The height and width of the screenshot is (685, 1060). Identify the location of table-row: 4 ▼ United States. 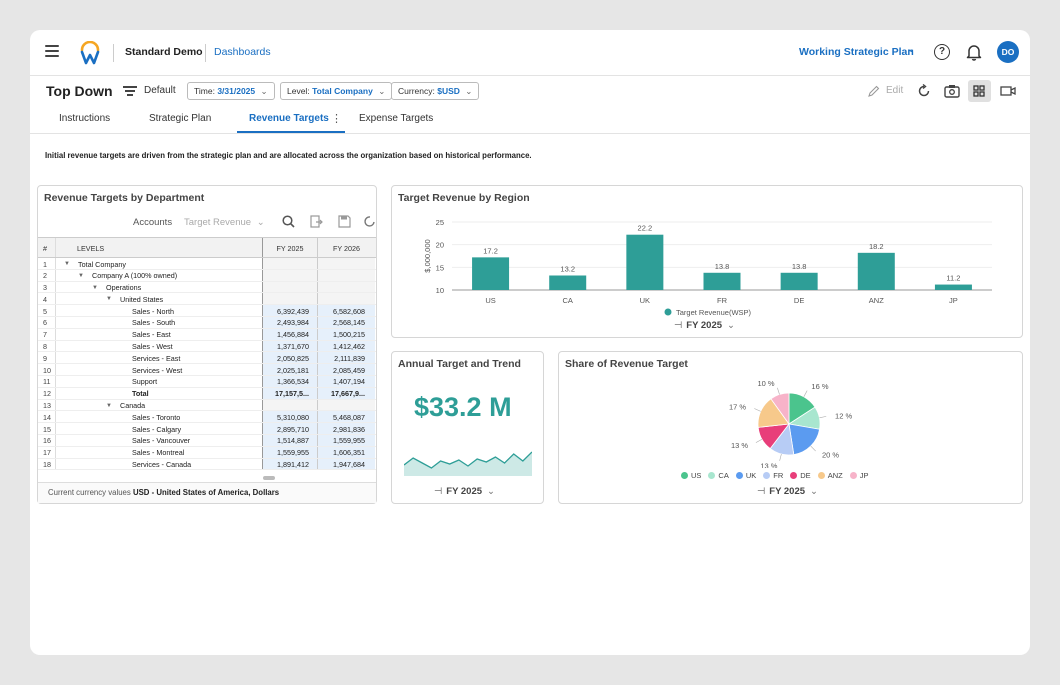
(207, 299).